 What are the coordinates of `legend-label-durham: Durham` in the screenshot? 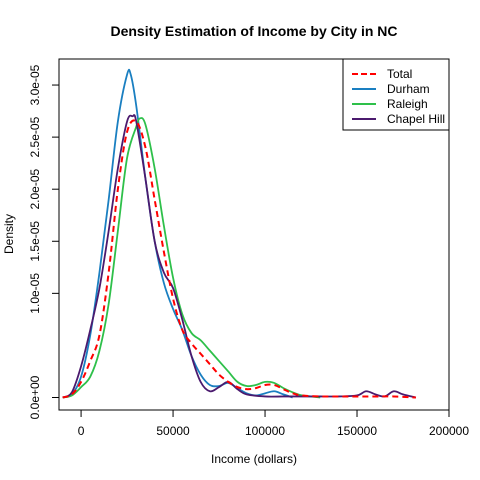 It's located at (408, 89).